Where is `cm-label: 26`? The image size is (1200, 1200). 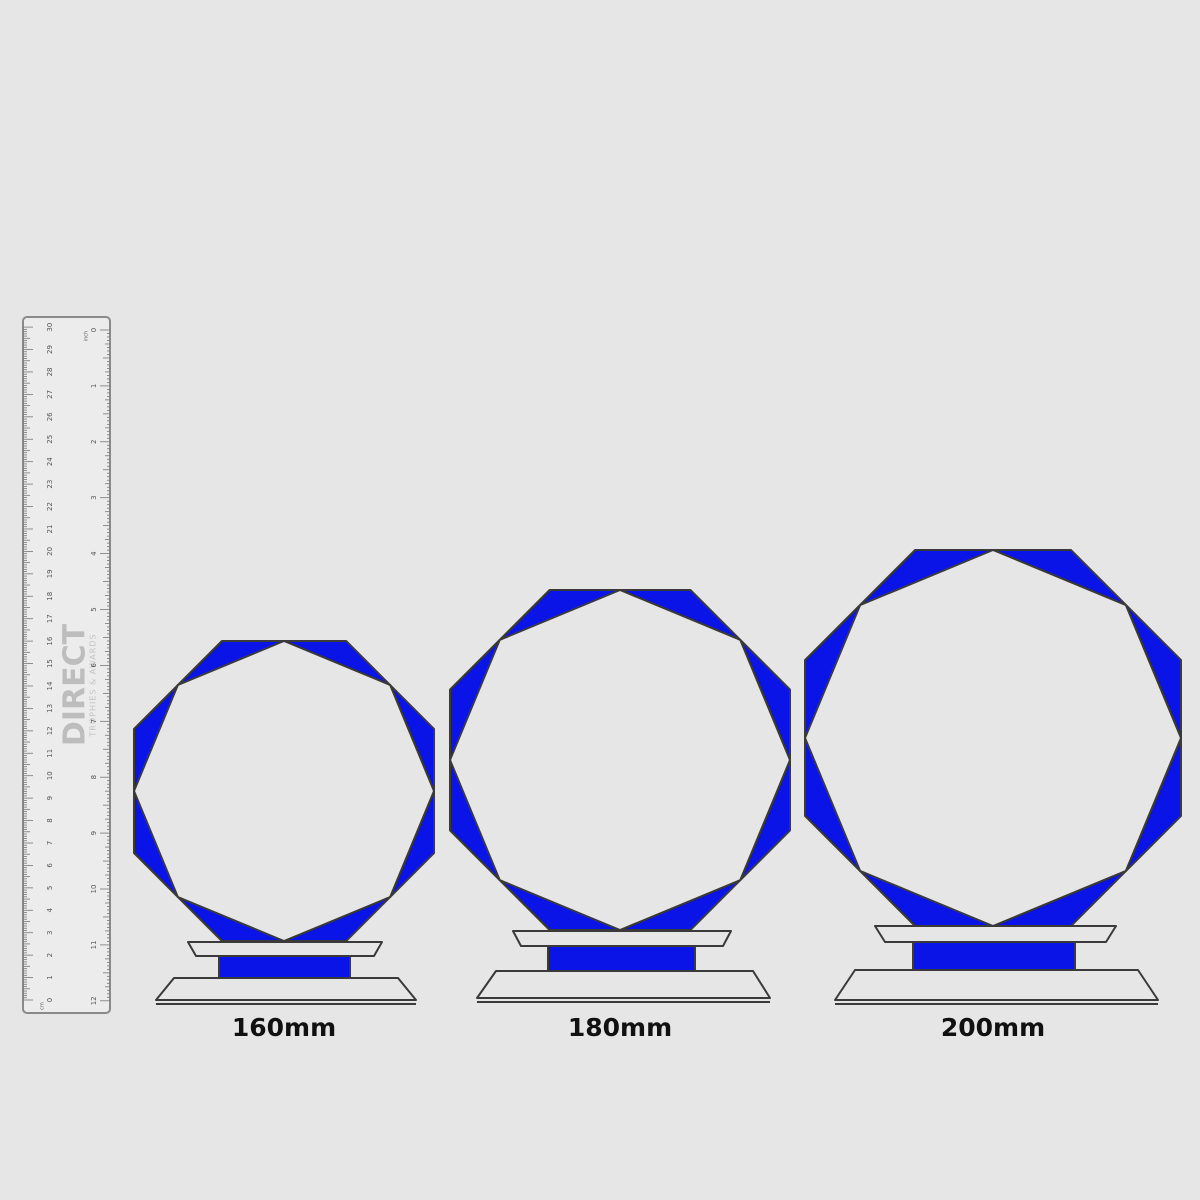
cm-label: 26 is located at coordinates (50, 416).